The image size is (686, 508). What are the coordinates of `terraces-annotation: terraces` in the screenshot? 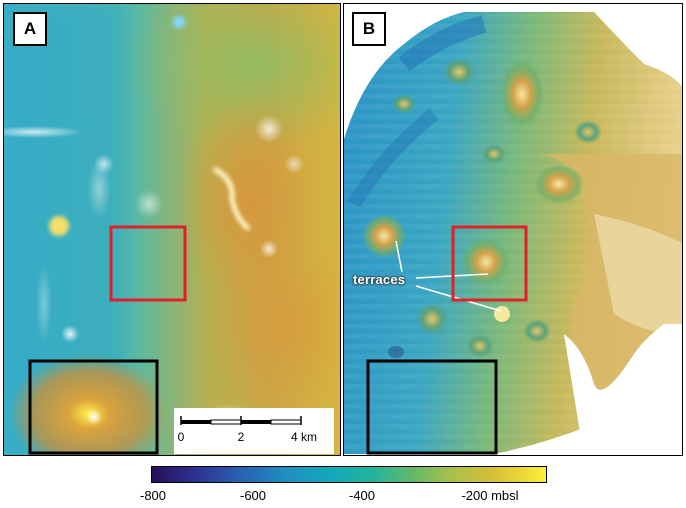 It's located at (379, 279).